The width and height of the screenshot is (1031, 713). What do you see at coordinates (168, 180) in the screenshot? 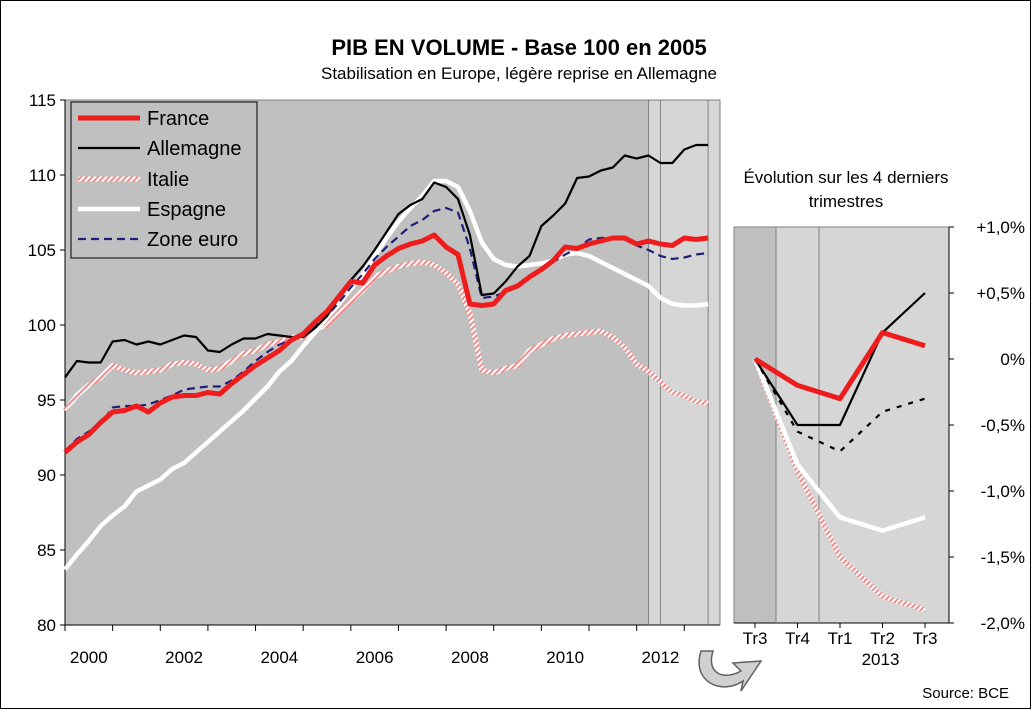
I see `legend-label-italie: Italie` at bounding box center [168, 180].